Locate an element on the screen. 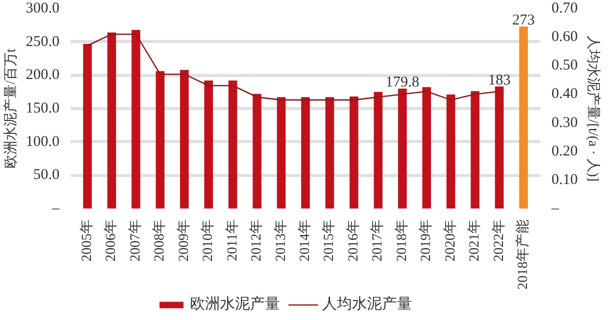 Image resolution: width=614 pixels, height=320 pixels. y-tick-label: 100.0 is located at coordinates (43, 142).